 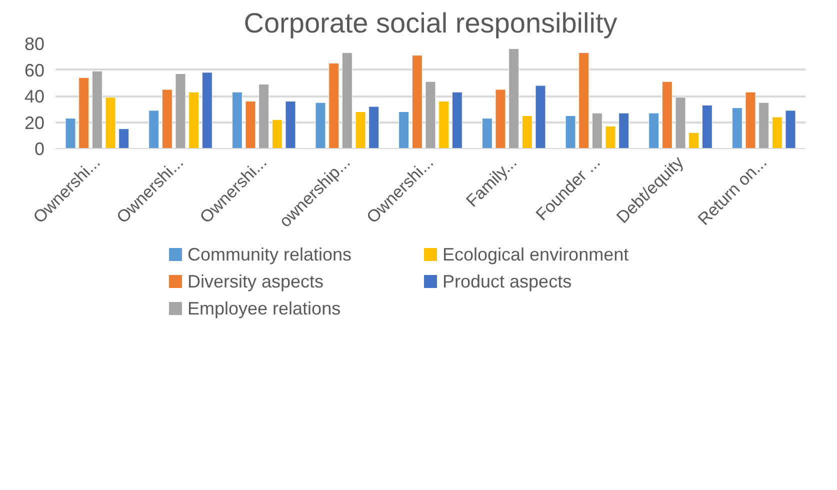 What do you see at coordinates (431, 23) in the screenshot?
I see `chart-title: Corporate social responsibility` at bounding box center [431, 23].